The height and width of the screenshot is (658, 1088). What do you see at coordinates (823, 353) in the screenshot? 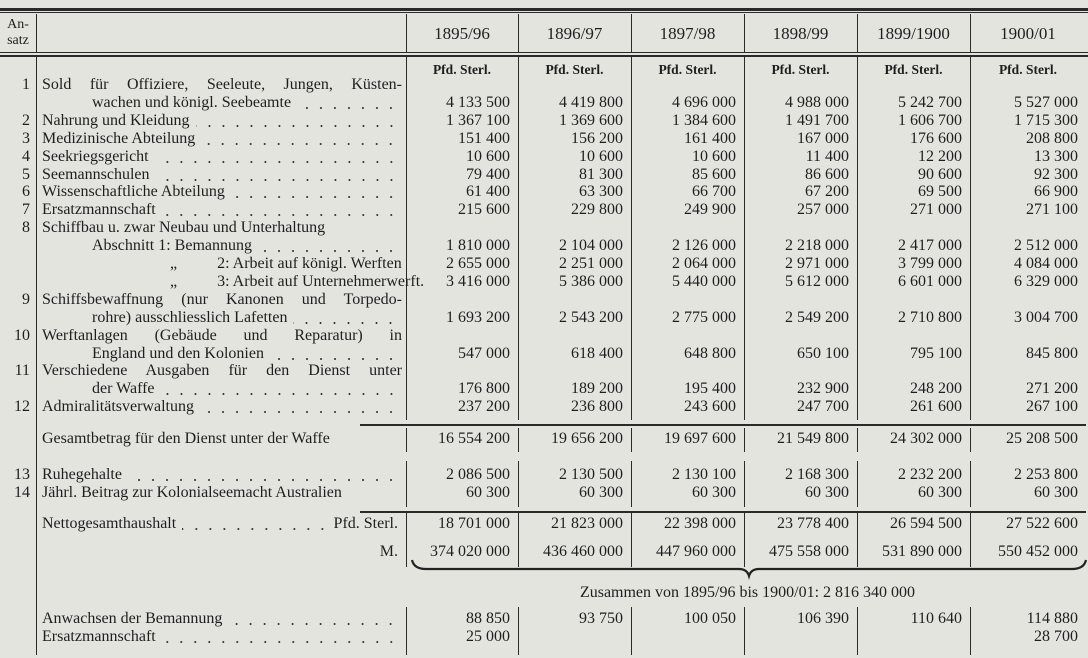
I see `value-cell: 650 100` at bounding box center [823, 353].